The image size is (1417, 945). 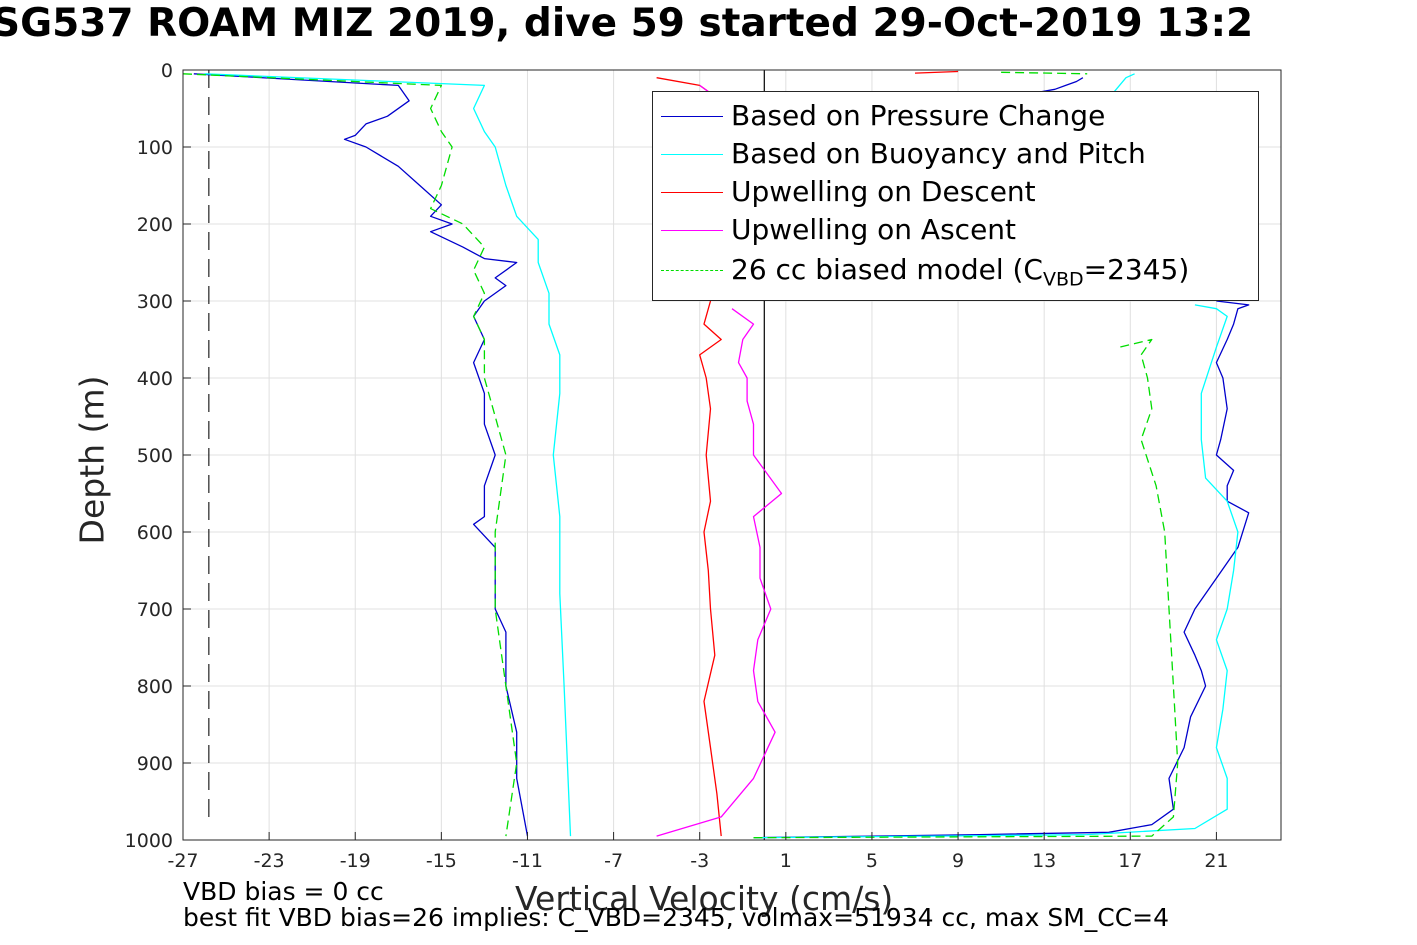 What do you see at coordinates (441, 861) in the screenshot?
I see `x-tick-label: -15` at bounding box center [441, 861].